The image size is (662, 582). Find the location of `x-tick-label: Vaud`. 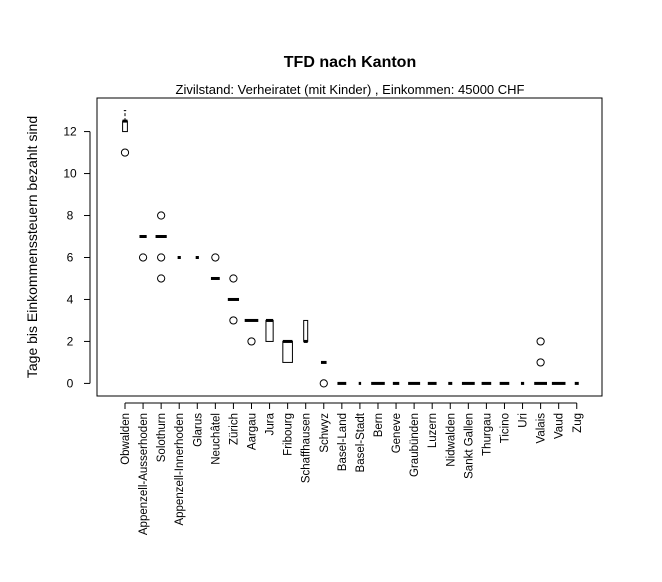

x-tick-label: Vaud is located at coordinates (560, 426).